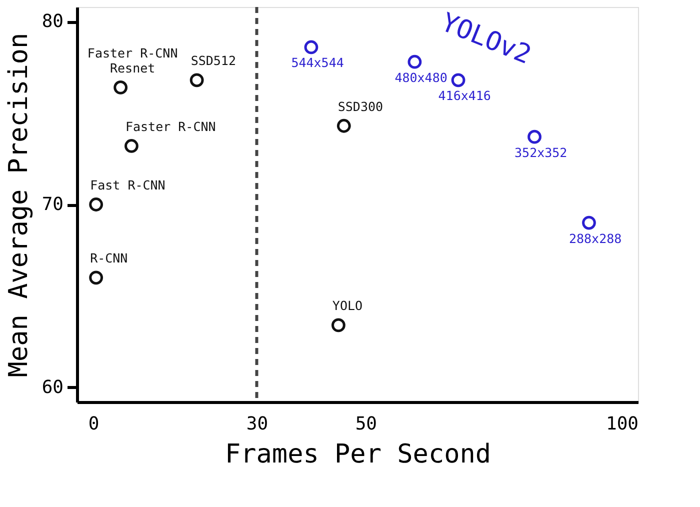  I want to click on annotation: Faster R-CNN Resnet, so click(132, 60).